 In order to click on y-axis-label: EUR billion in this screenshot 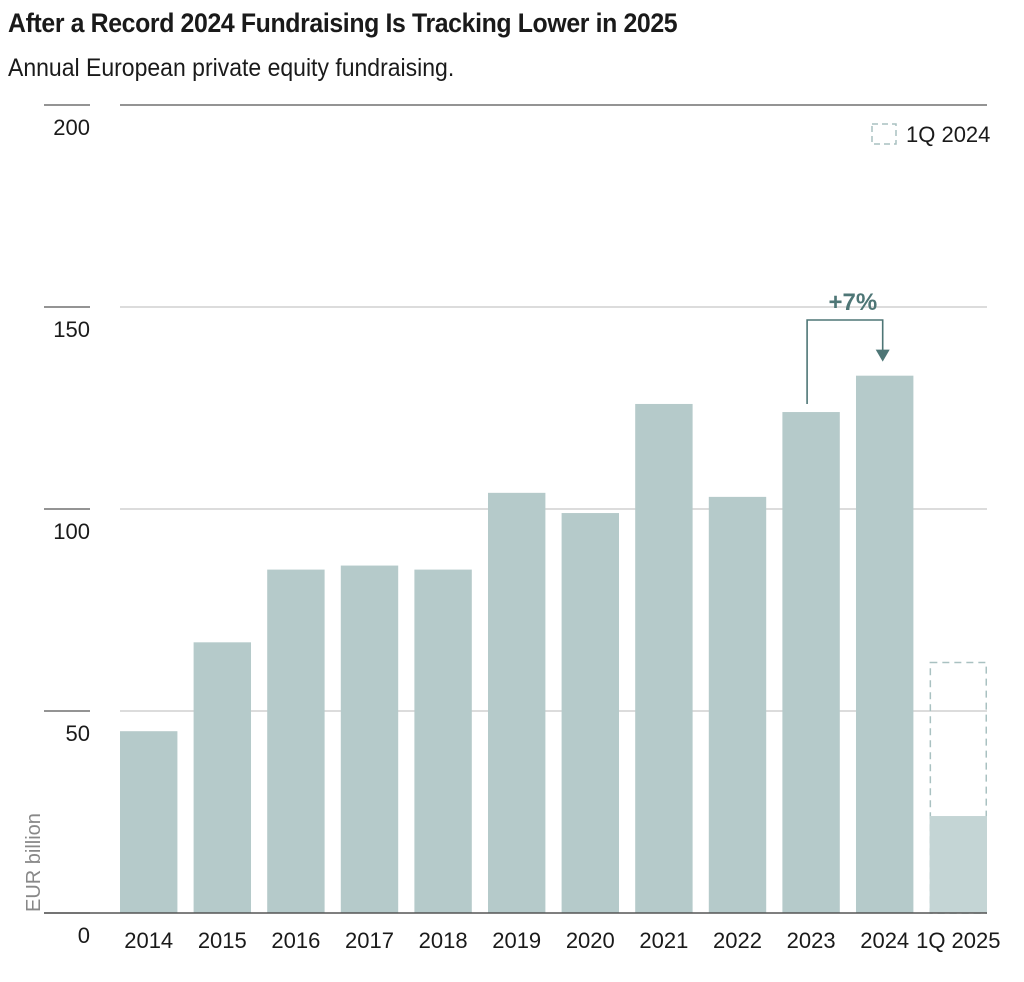, I will do `click(34, 862)`.